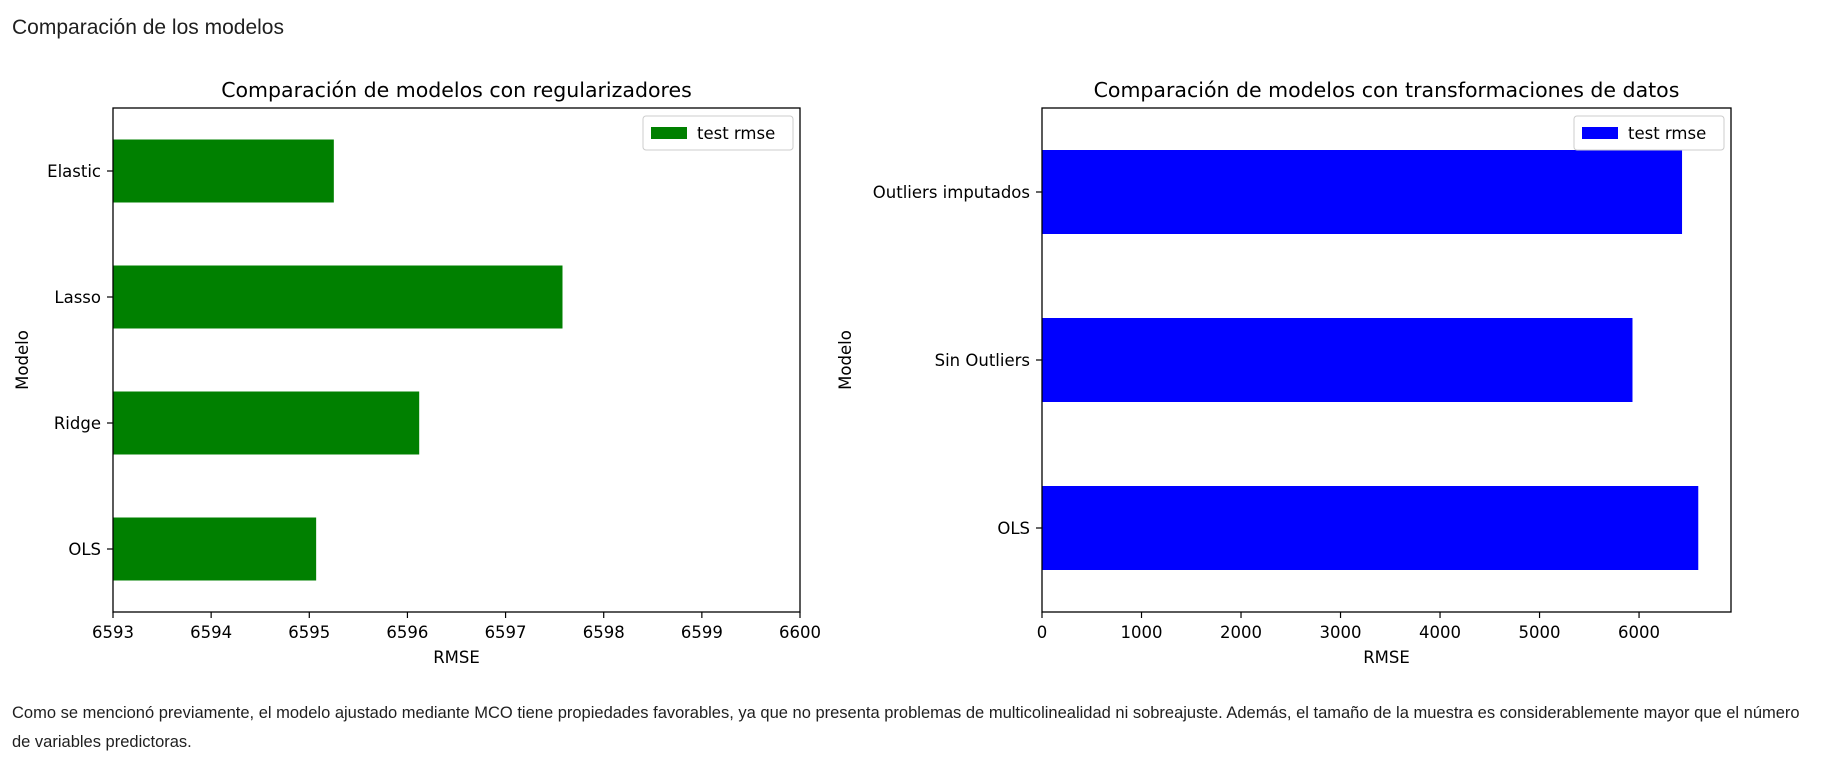 This screenshot has height=762, width=1828. I want to click on y-tick-label: Sin Outliers, so click(982, 360).